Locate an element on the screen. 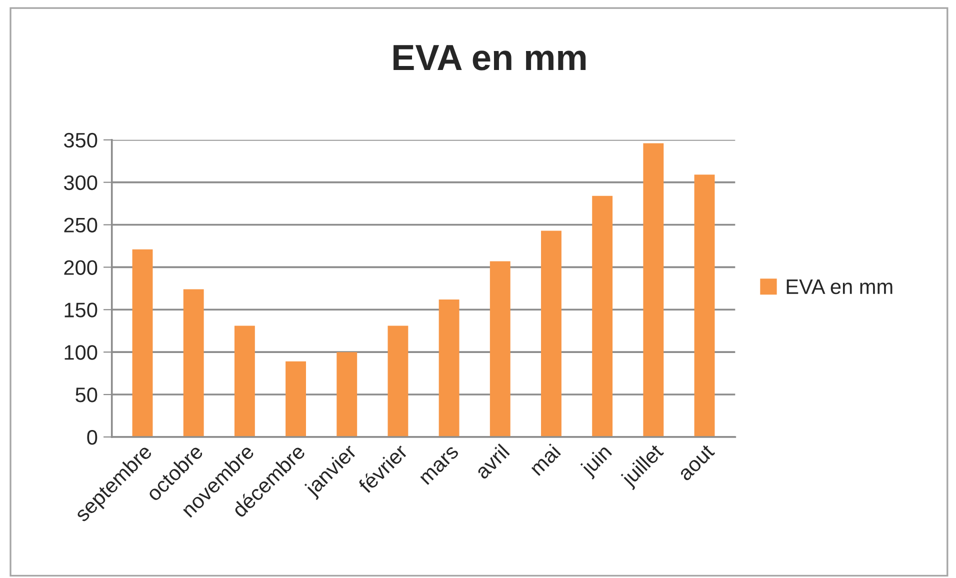 This screenshot has height=578, width=956. y-tick-label: 350 is located at coordinates (81, 140).